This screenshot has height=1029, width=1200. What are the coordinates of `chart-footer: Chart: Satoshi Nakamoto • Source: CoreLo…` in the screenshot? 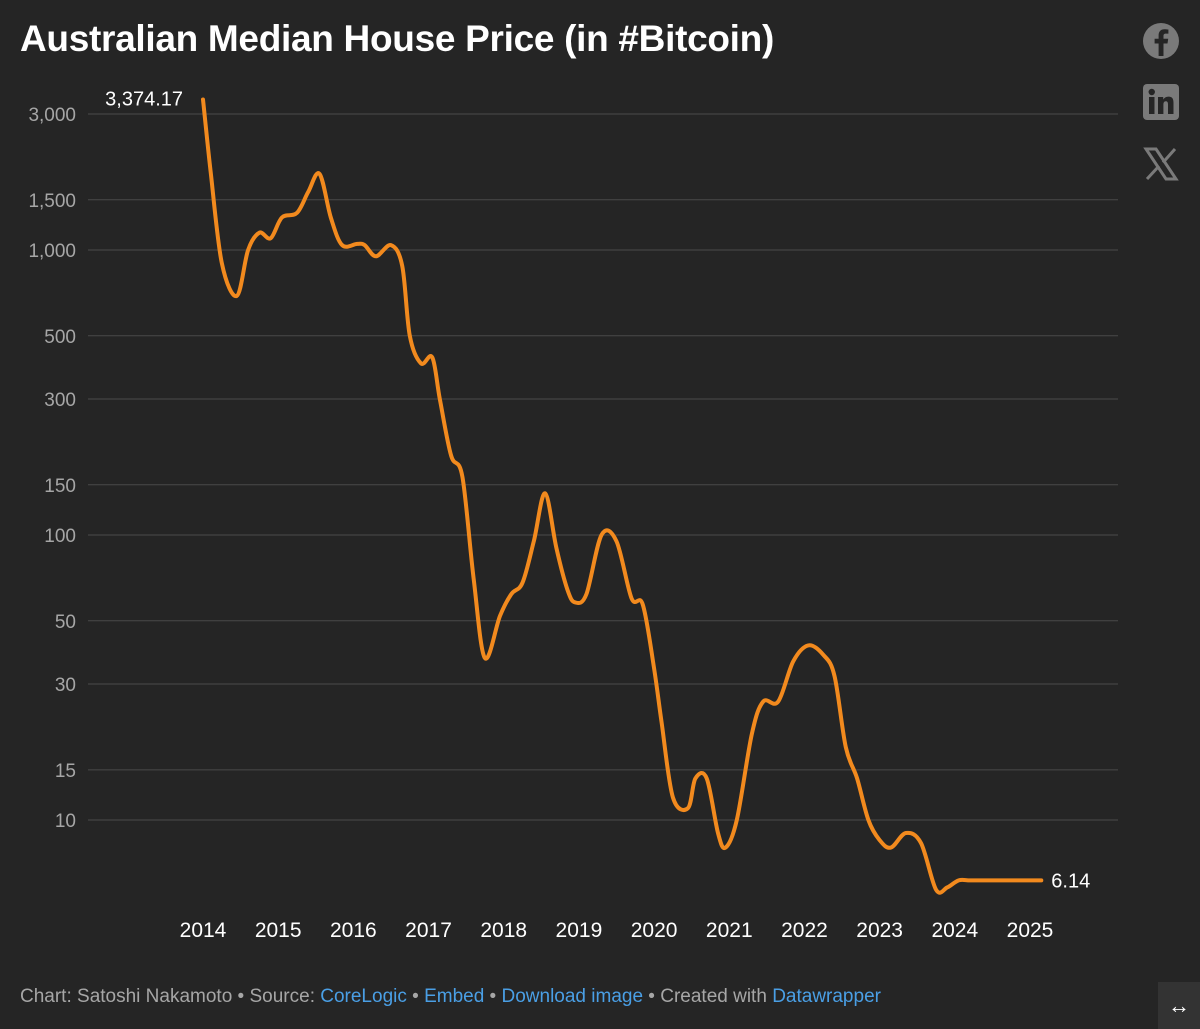 It's located at (450, 997).